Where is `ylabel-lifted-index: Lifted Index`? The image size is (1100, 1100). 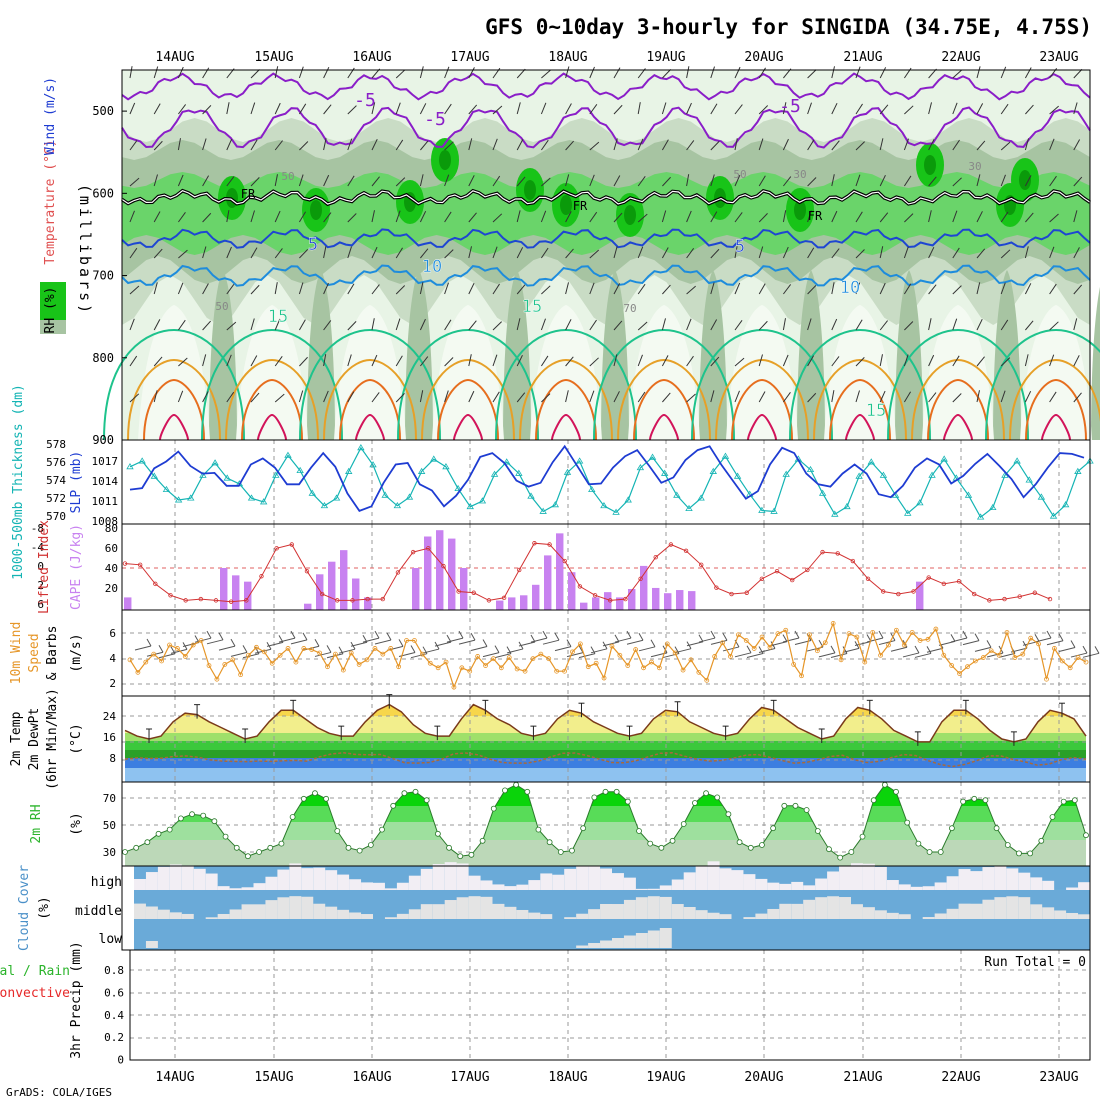
ylabel-lifted-index: Lifted Index is located at coordinates (44, 567).